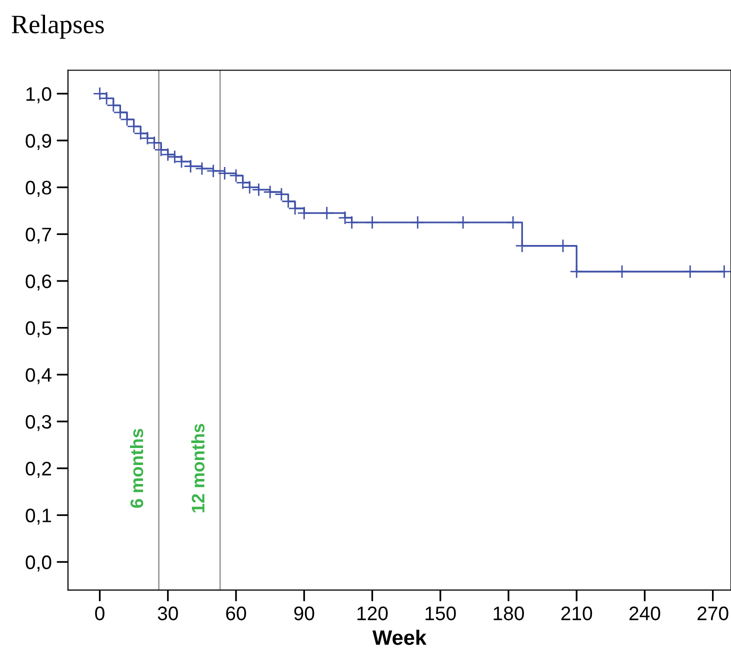  Describe the element at coordinates (168, 613) in the screenshot. I see `x-tick-label: 30` at that location.